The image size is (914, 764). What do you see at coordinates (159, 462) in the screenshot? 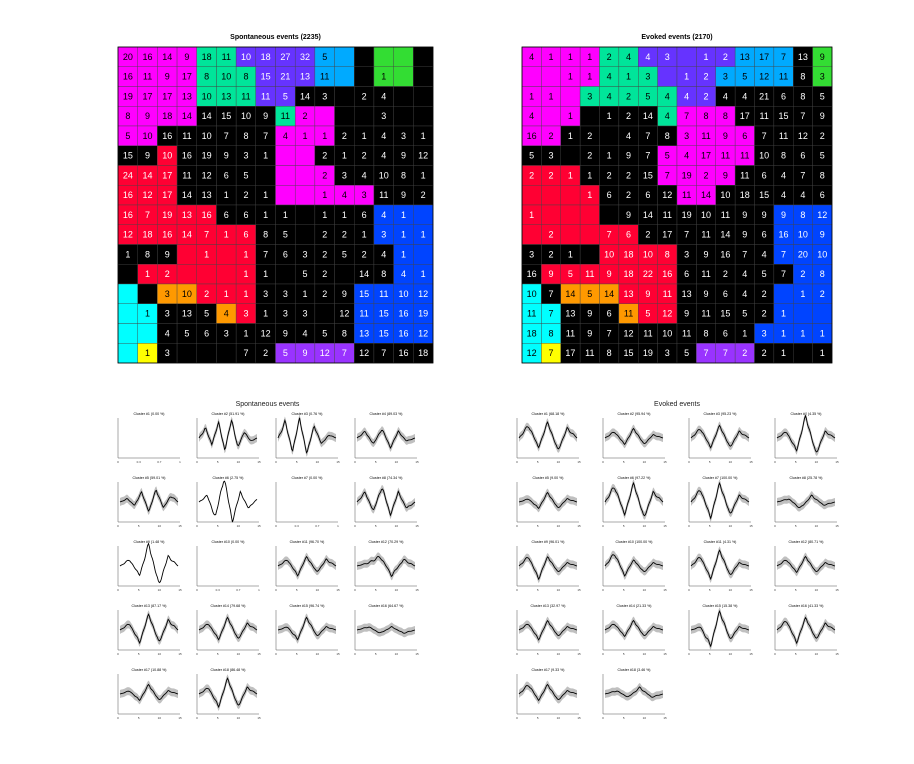
I see `x-tick-label: 0.7` at bounding box center [159, 462].